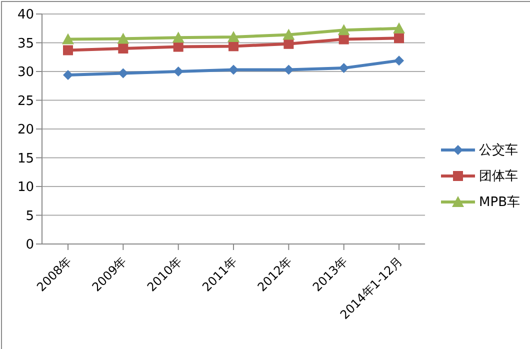 The image size is (530, 349). Describe the element at coordinates (25, 158) in the screenshot. I see `y-tick-label: 15` at that location.